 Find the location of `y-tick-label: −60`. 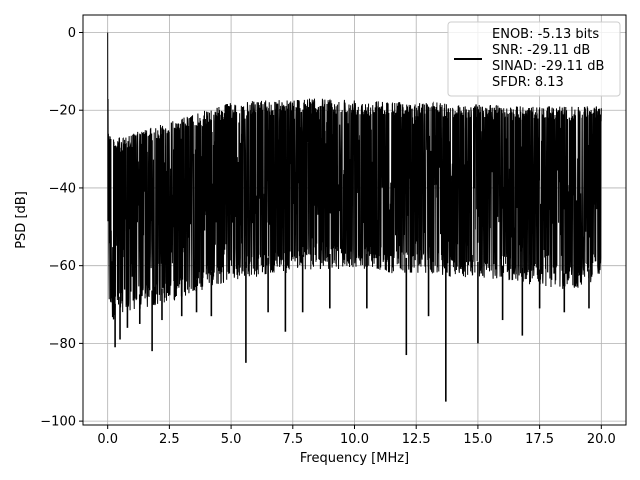

y-tick-label: −60 is located at coordinates (62, 266).